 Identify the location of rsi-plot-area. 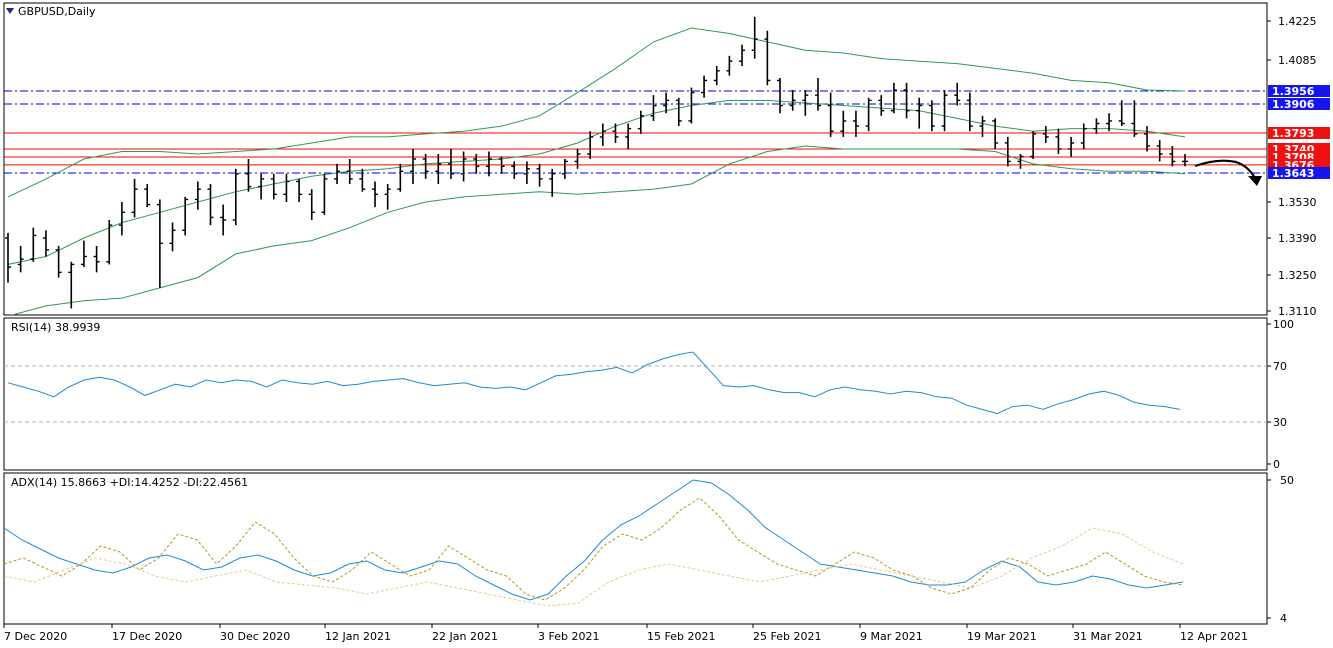
(635, 387).